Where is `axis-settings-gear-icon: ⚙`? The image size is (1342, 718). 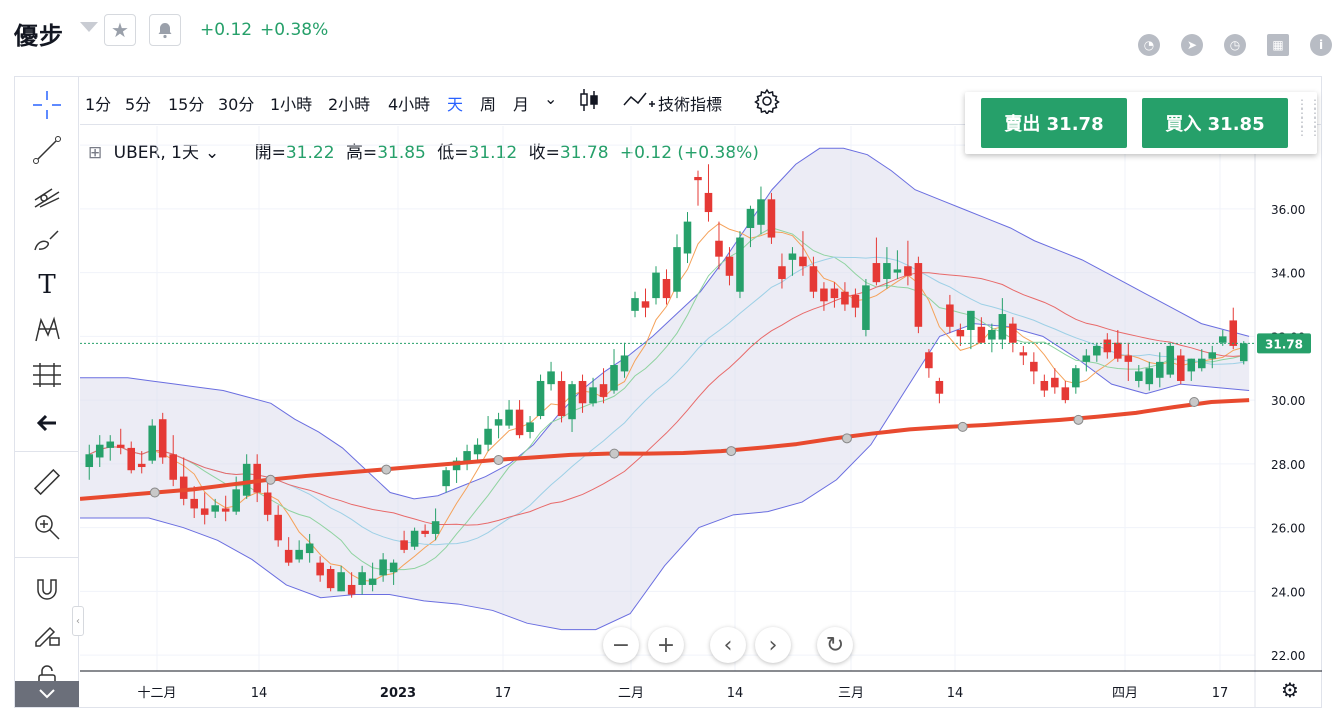
axis-settings-gear-icon: ⚙ is located at coordinates (1290, 690).